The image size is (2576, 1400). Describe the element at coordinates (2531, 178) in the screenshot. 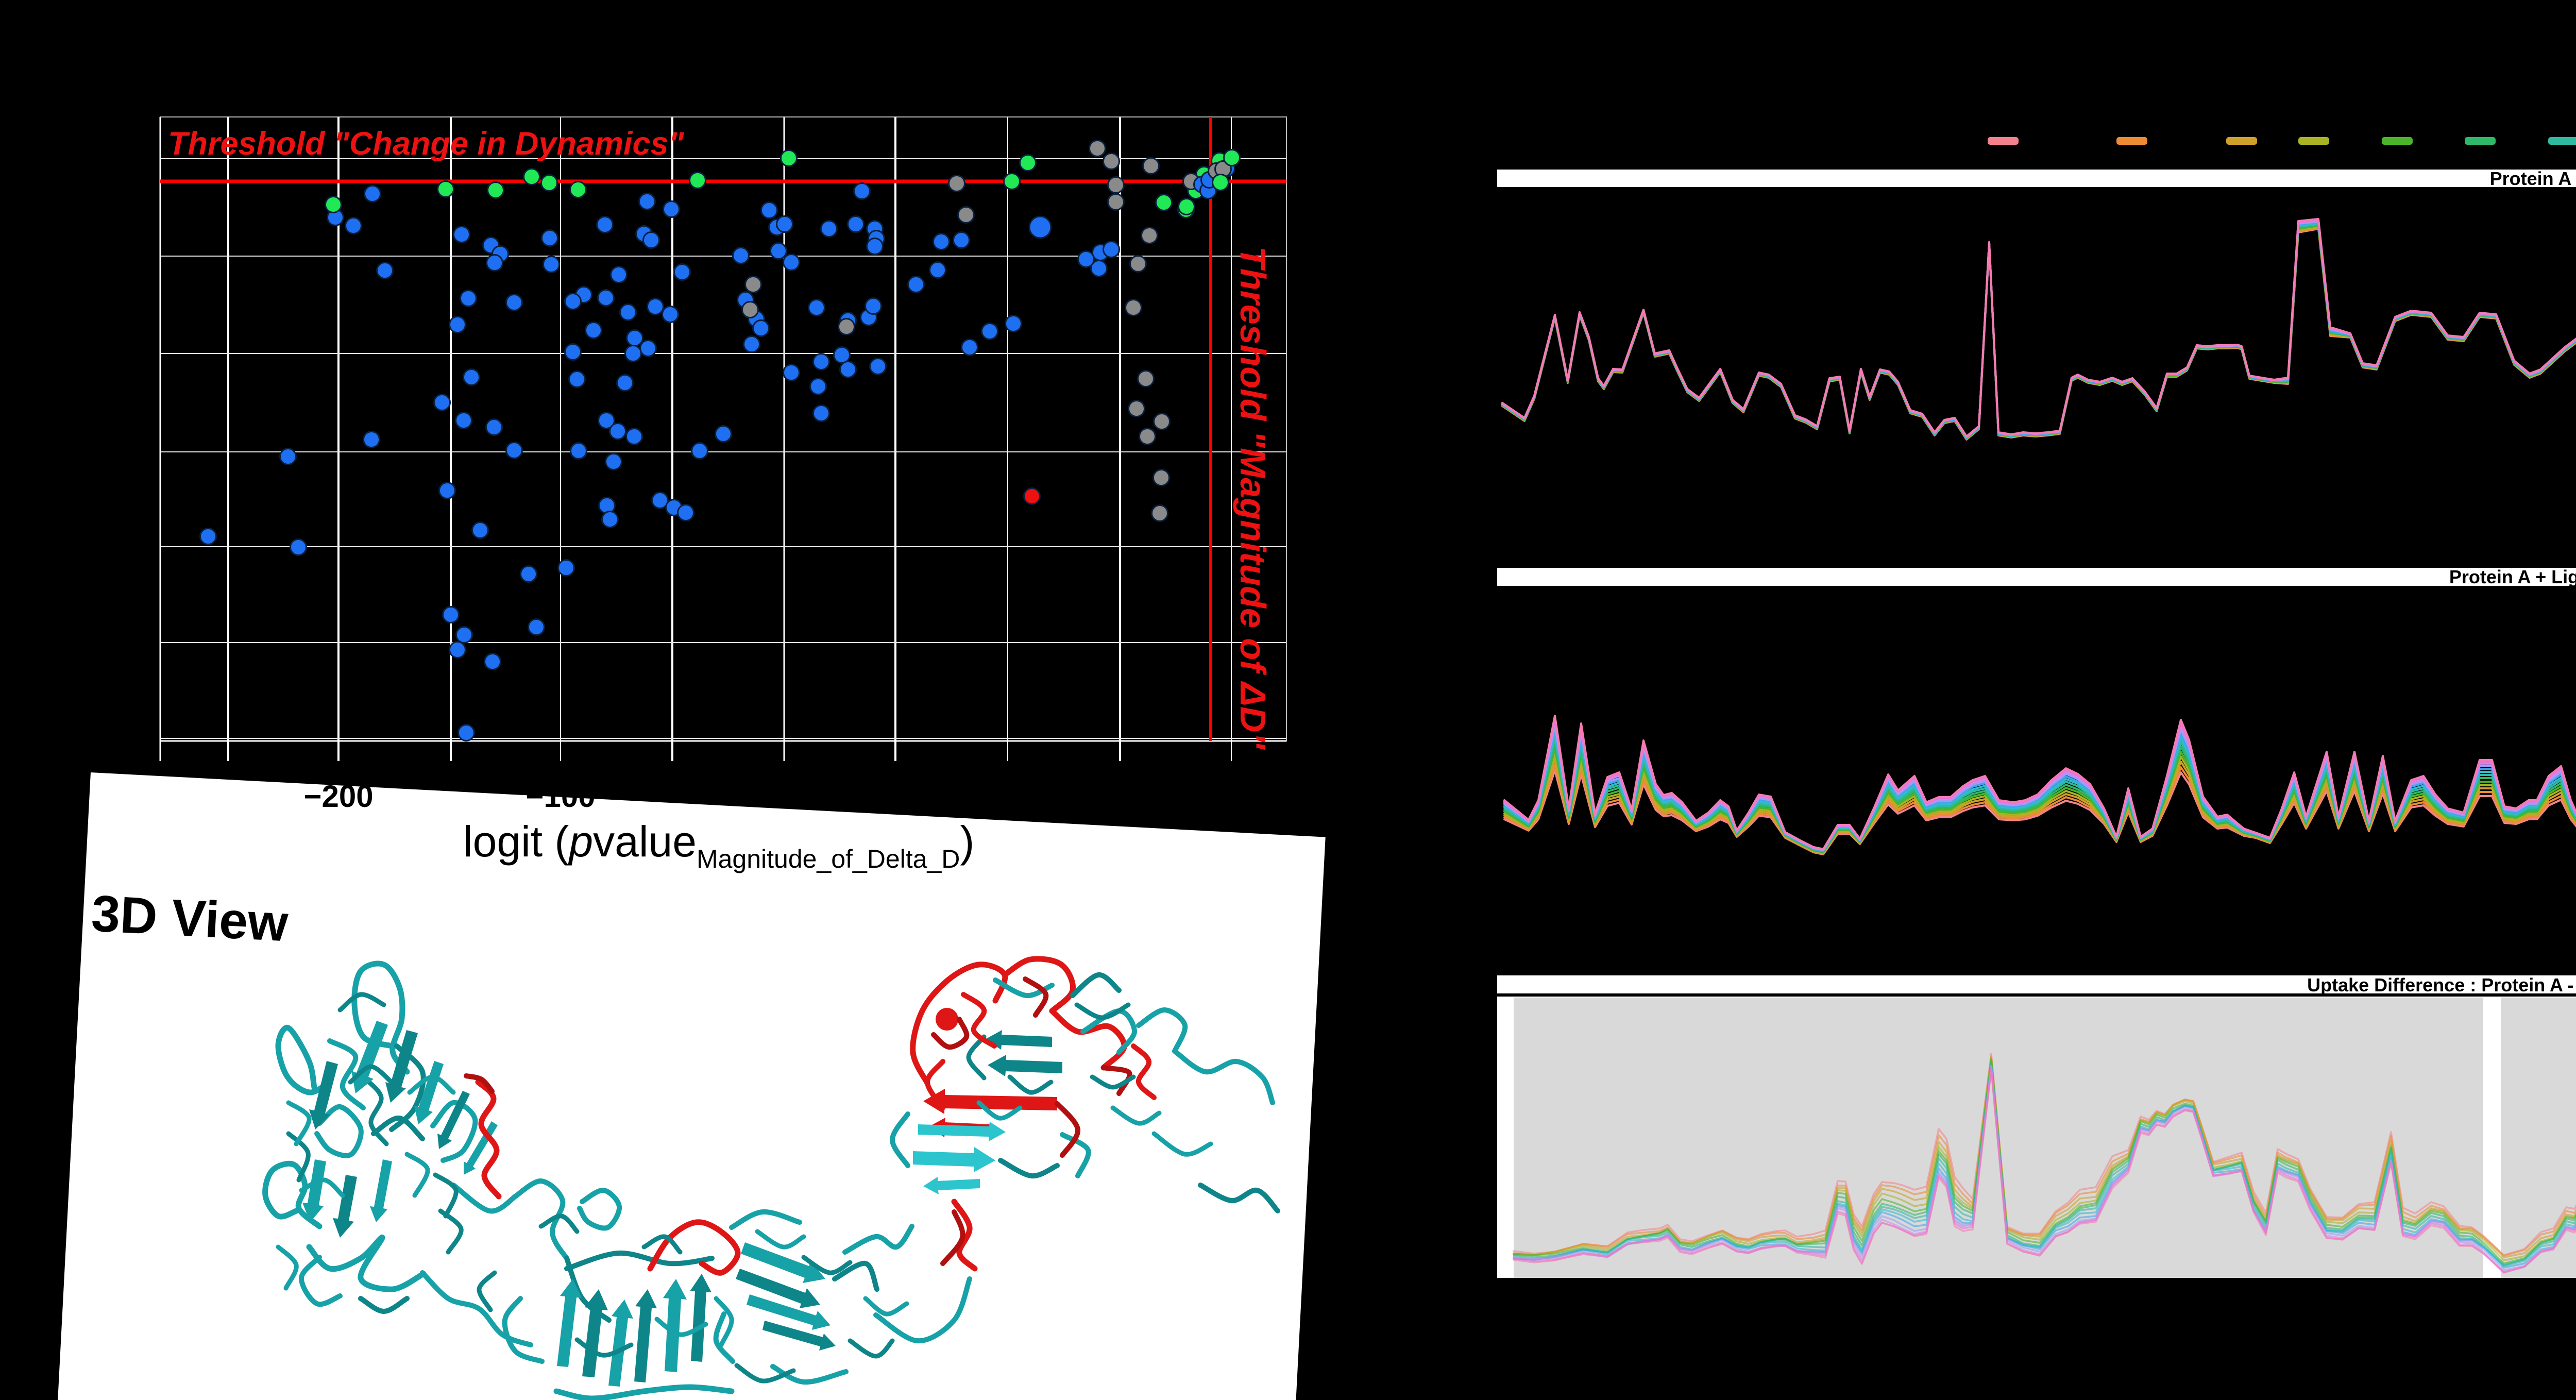

I see `svg-text: Protein A` at that location.